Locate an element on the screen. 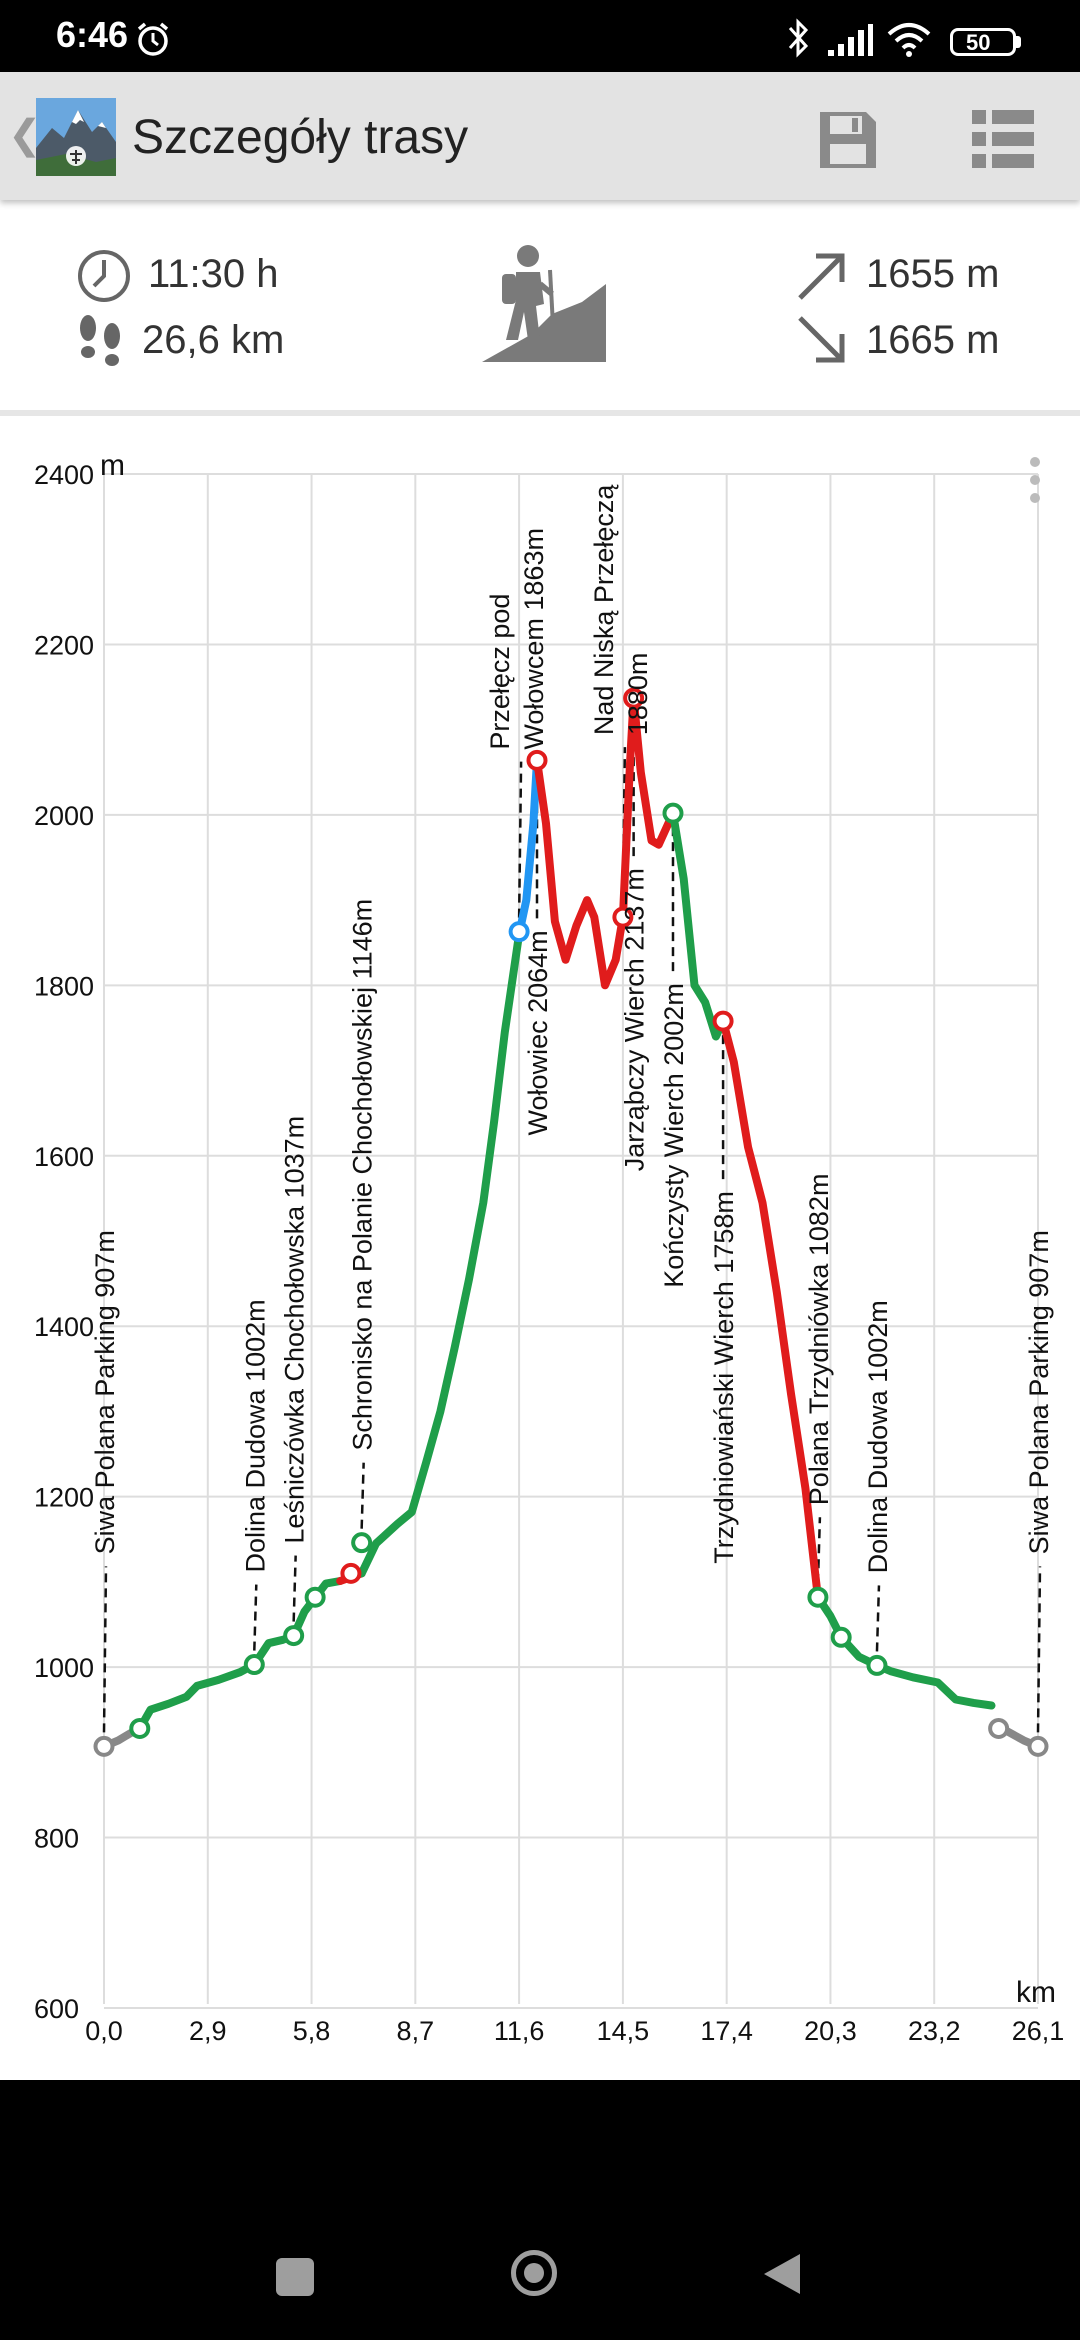  status-time: 6:46 is located at coordinates (92, 34).